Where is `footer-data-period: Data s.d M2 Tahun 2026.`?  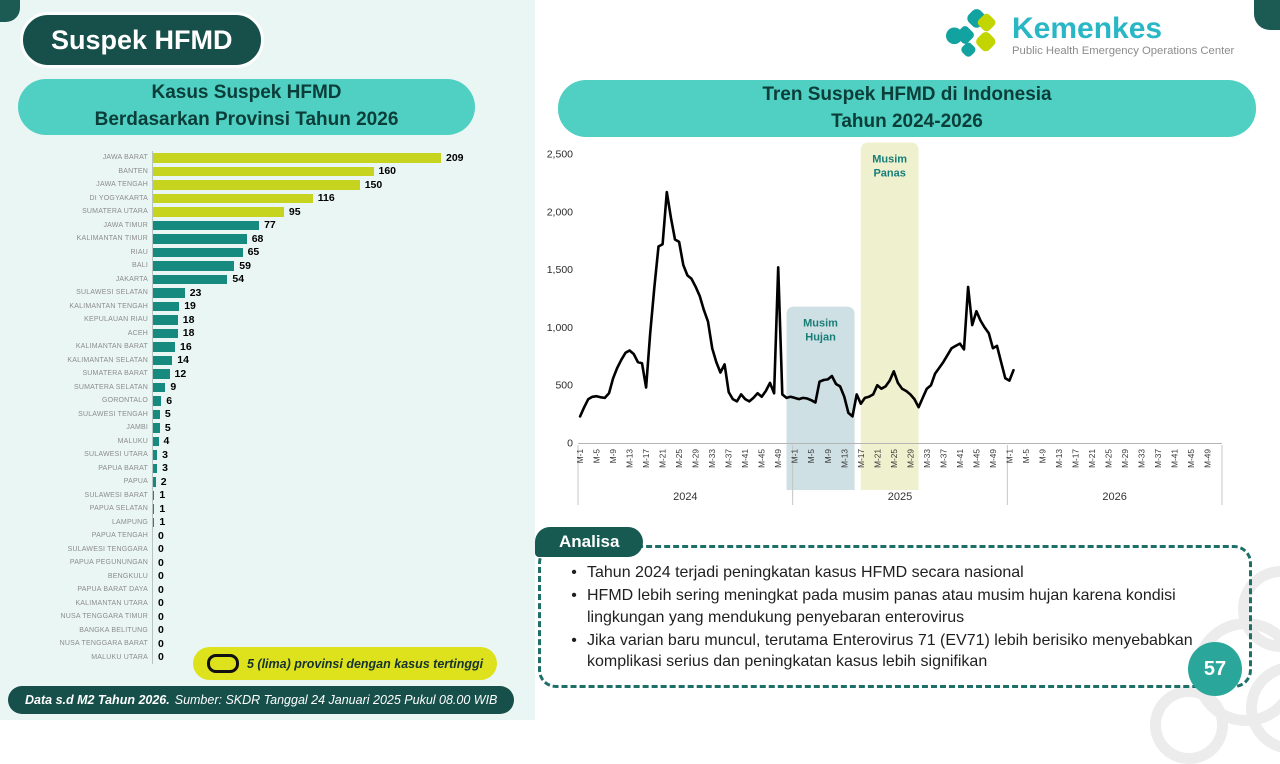
footer-data-period: Data s.d M2 Tahun 2026. is located at coordinates (97, 700).